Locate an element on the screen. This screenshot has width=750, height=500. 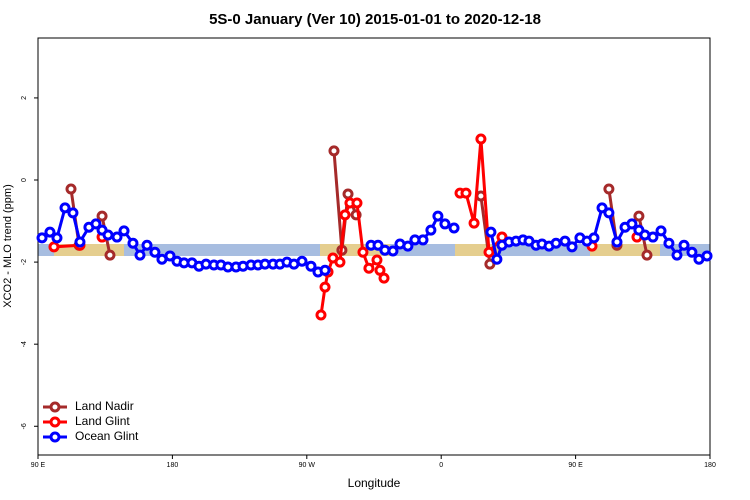
y-tick-label: 0 is located at coordinates (24, 180).